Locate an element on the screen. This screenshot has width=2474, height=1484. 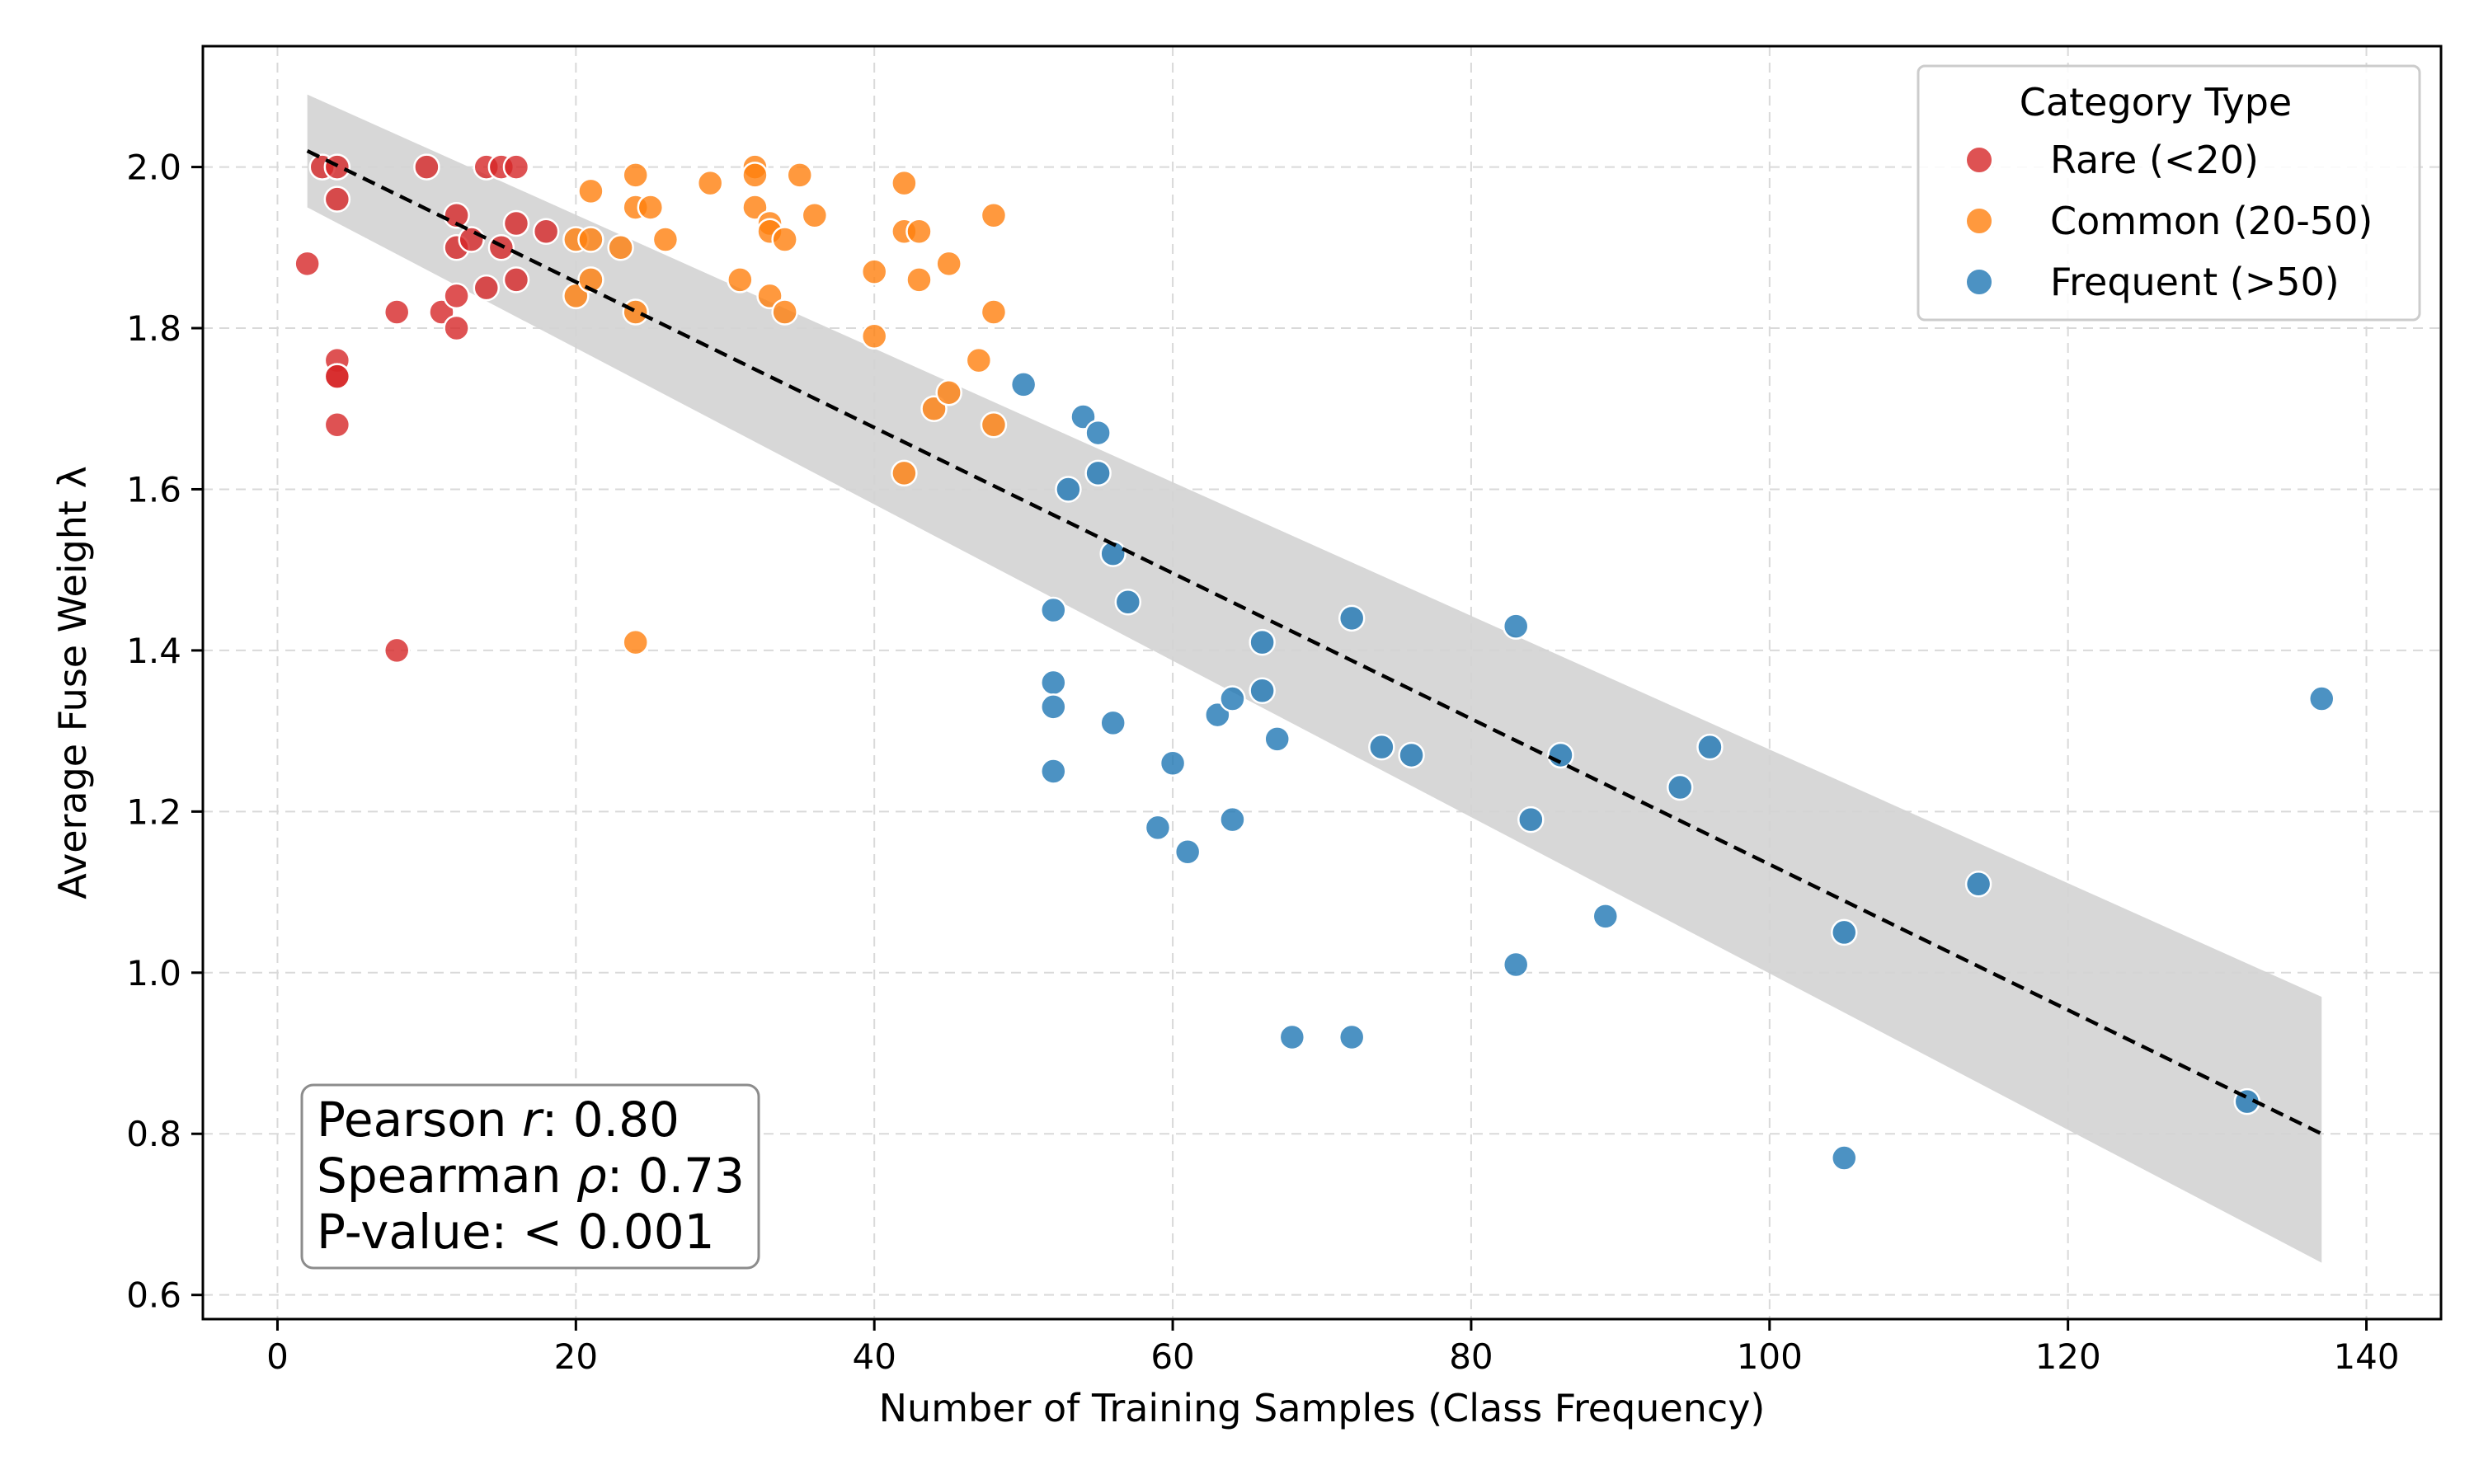
y-tick-label-5: 1.6 is located at coordinates (153, 490).